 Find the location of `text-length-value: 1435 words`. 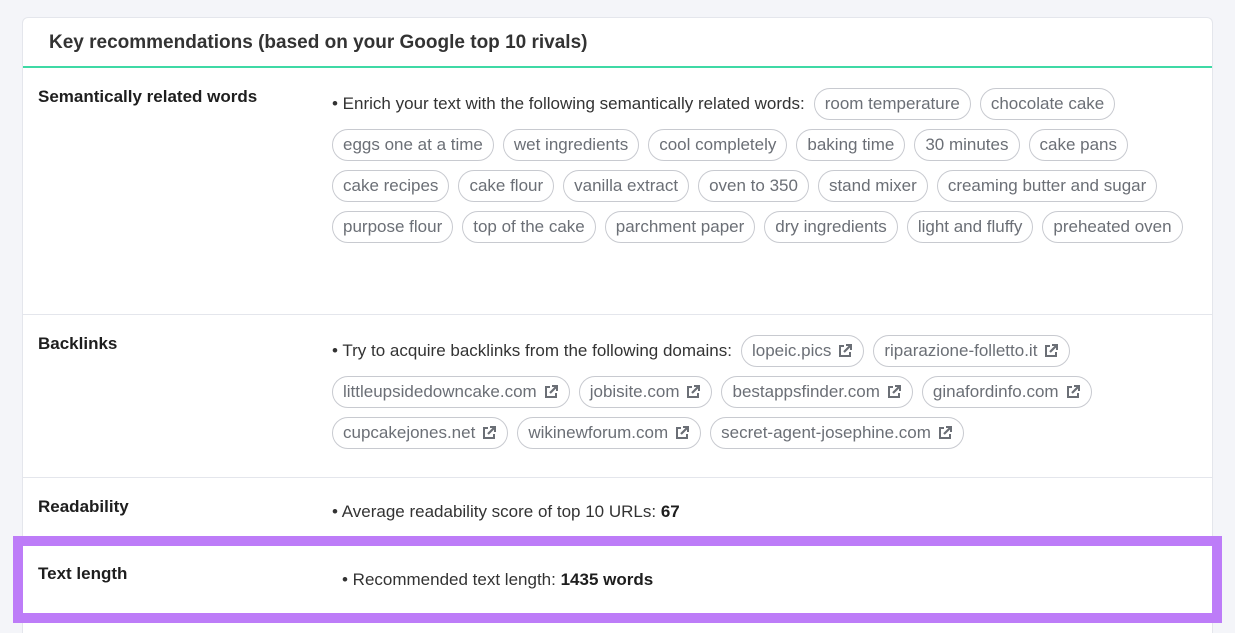

text-length-value: 1435 words is located at coordinates (607, 579).